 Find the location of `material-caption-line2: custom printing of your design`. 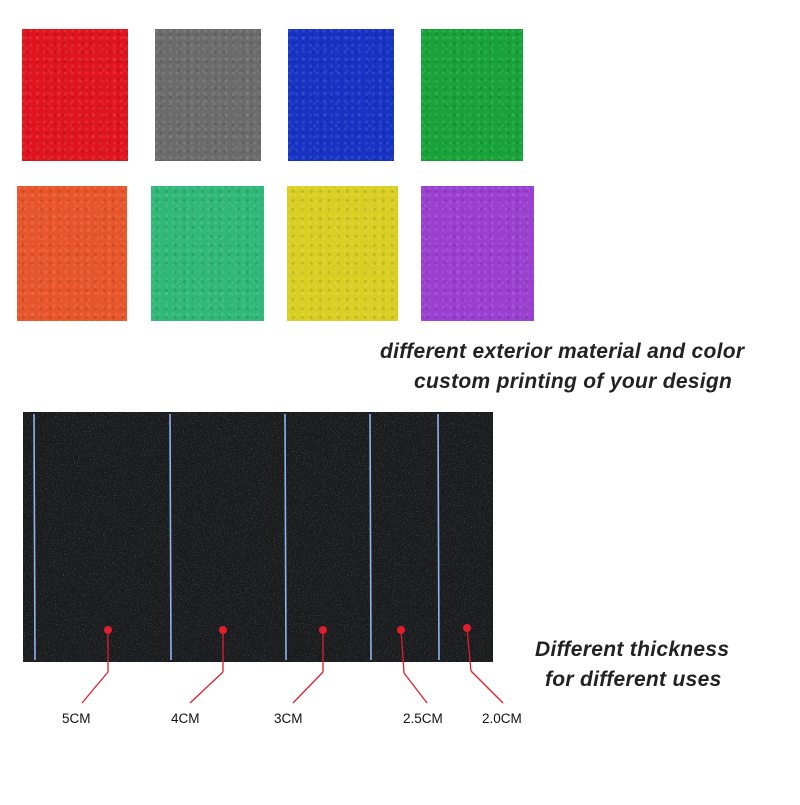

material-caption-line2: custom printing of your design is located at coordinates (573, 381).